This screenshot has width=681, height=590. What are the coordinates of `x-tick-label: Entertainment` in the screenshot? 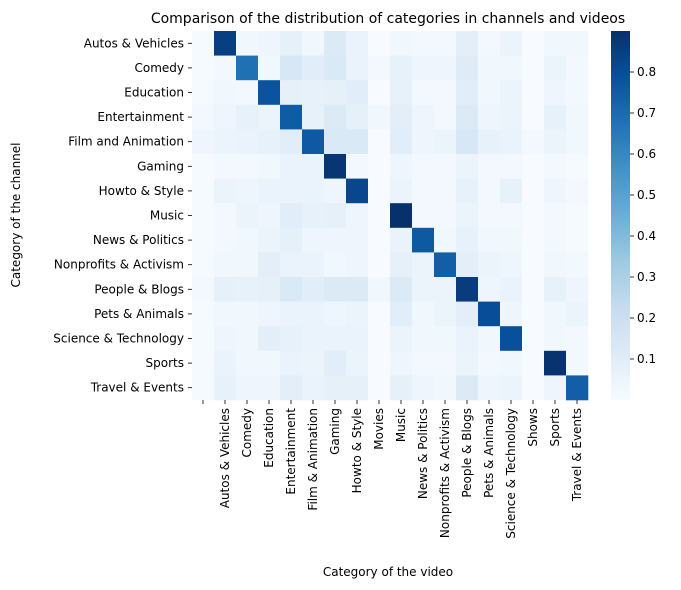 It's located at (291, 451).